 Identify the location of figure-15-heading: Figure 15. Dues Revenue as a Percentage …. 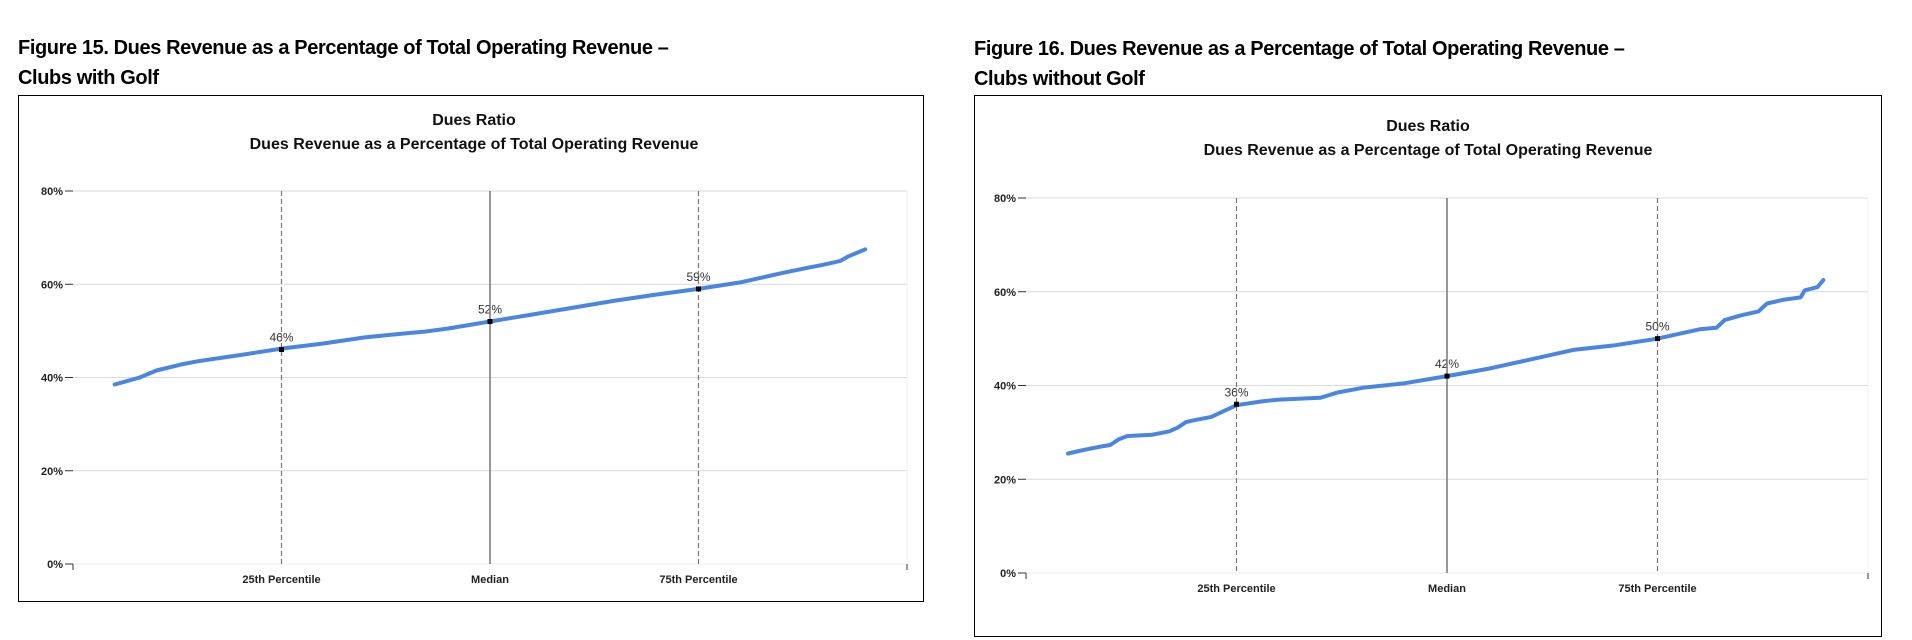
(343, 63).